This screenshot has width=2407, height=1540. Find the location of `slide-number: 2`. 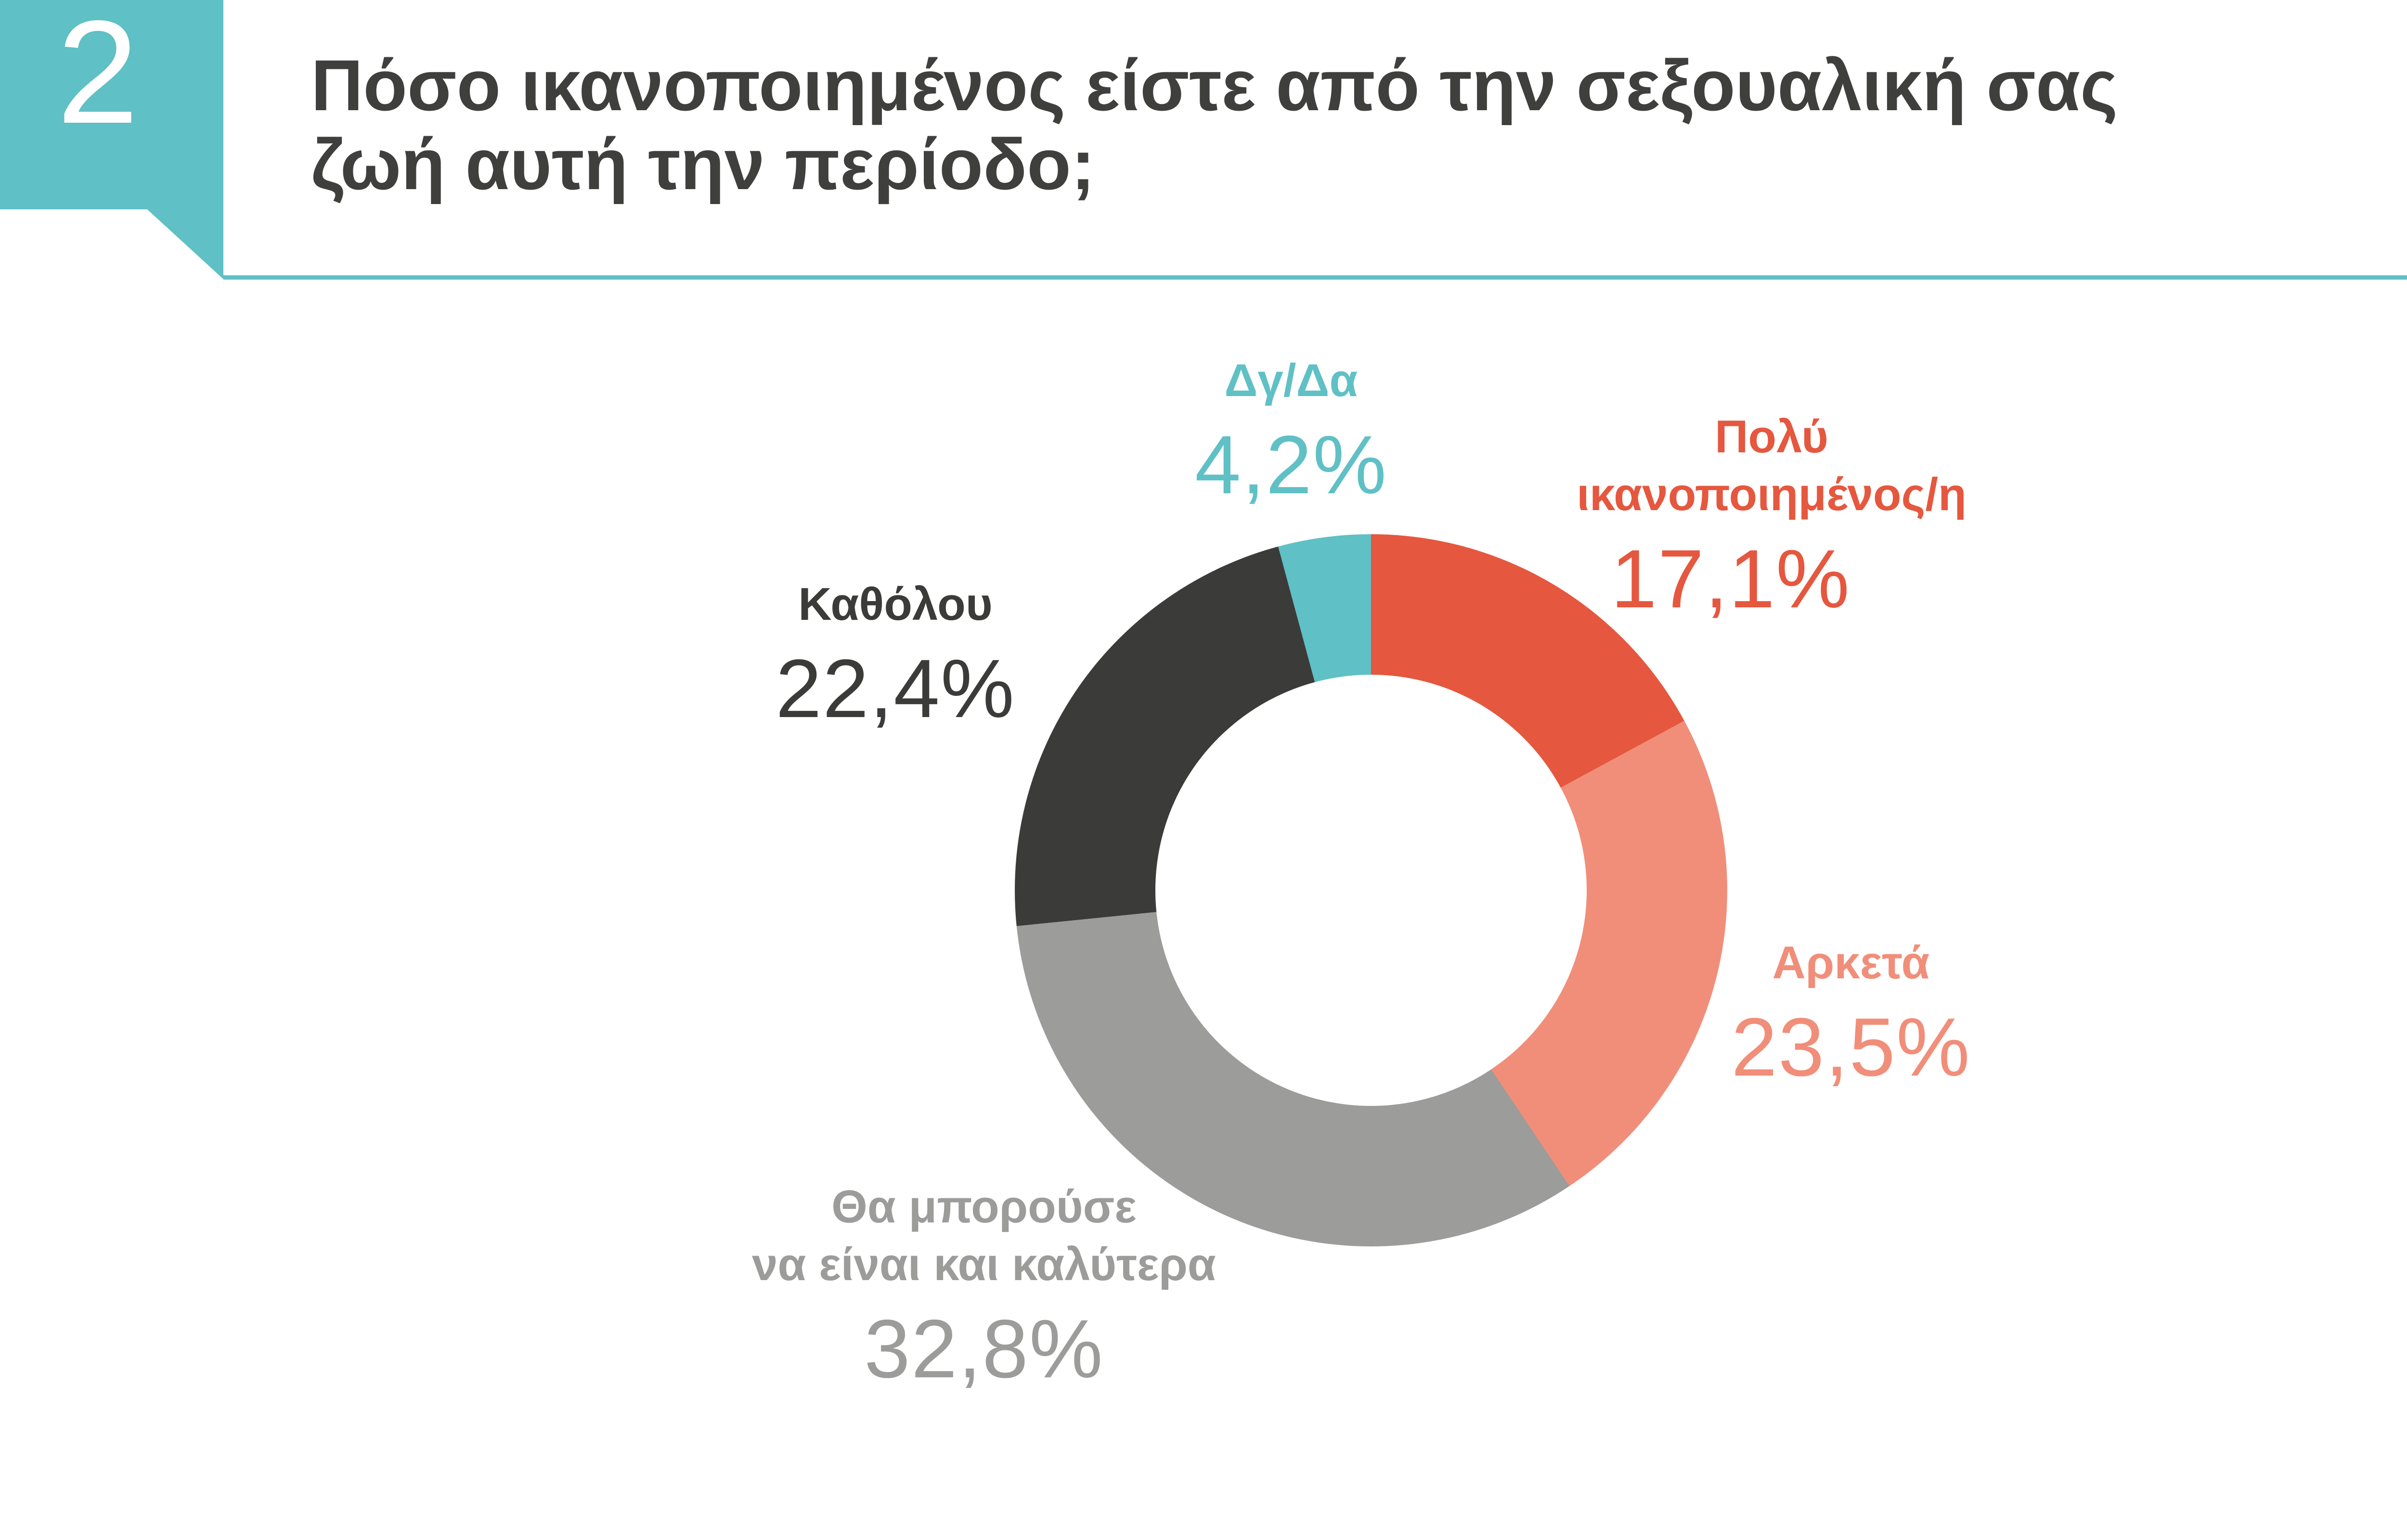

slide-number: 2 is located at coordinates (98, 77).